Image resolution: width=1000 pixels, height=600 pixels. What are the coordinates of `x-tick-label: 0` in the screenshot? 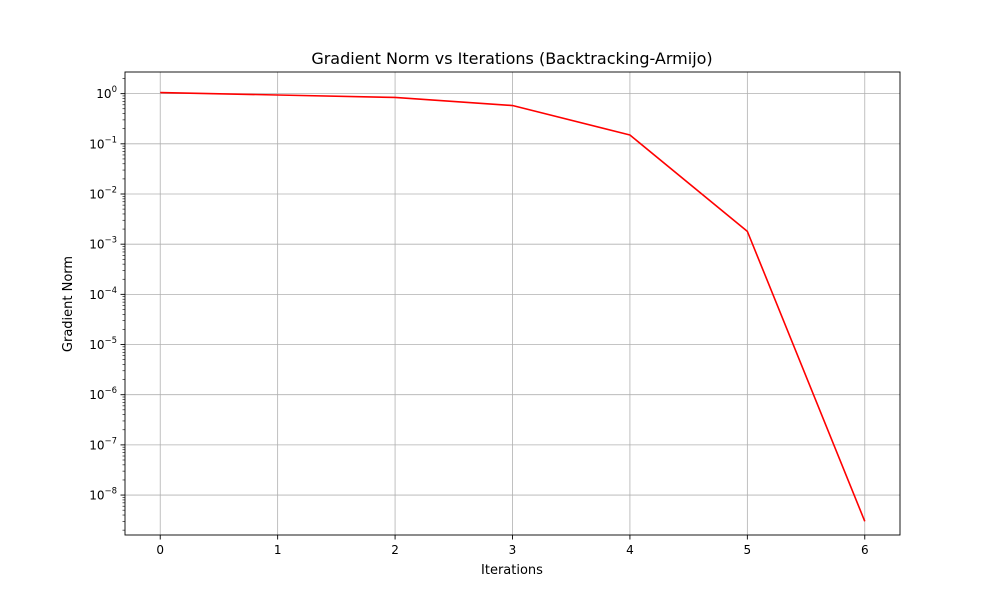 It's located at (160, 550).